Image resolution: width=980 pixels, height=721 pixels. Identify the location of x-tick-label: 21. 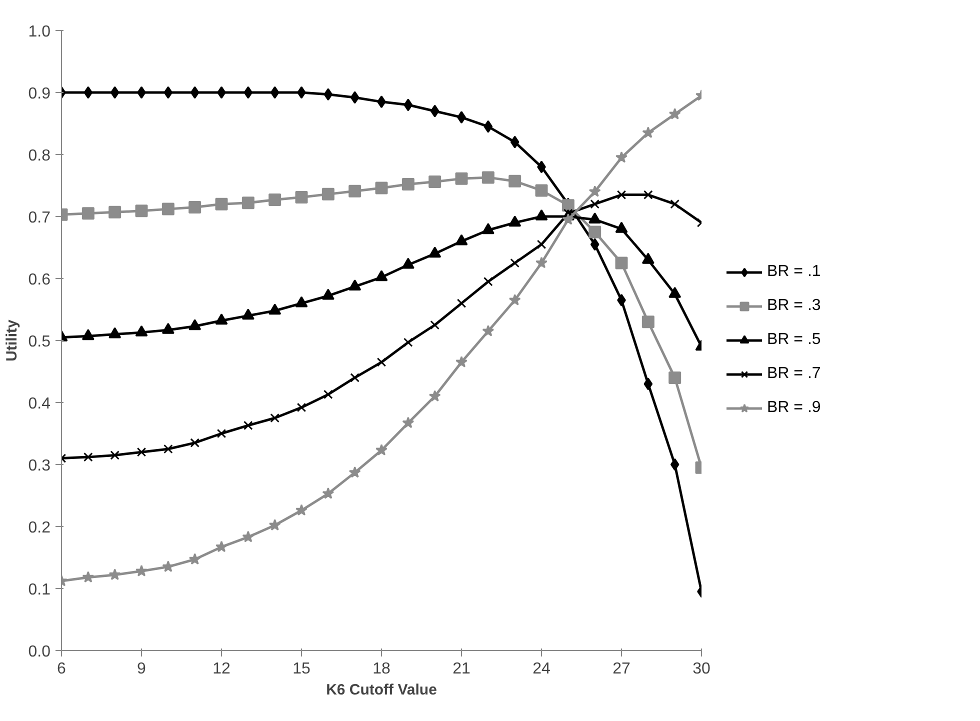
(461, 669).